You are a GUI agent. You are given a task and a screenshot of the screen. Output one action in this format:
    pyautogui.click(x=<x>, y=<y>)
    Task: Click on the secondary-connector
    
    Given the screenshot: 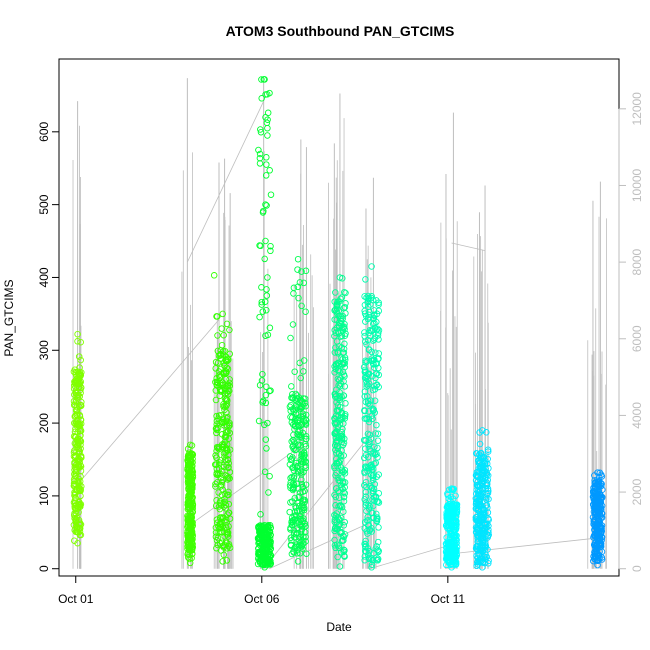 What is the action you would take?
    pyautogui.click(x=408, y=557)
    